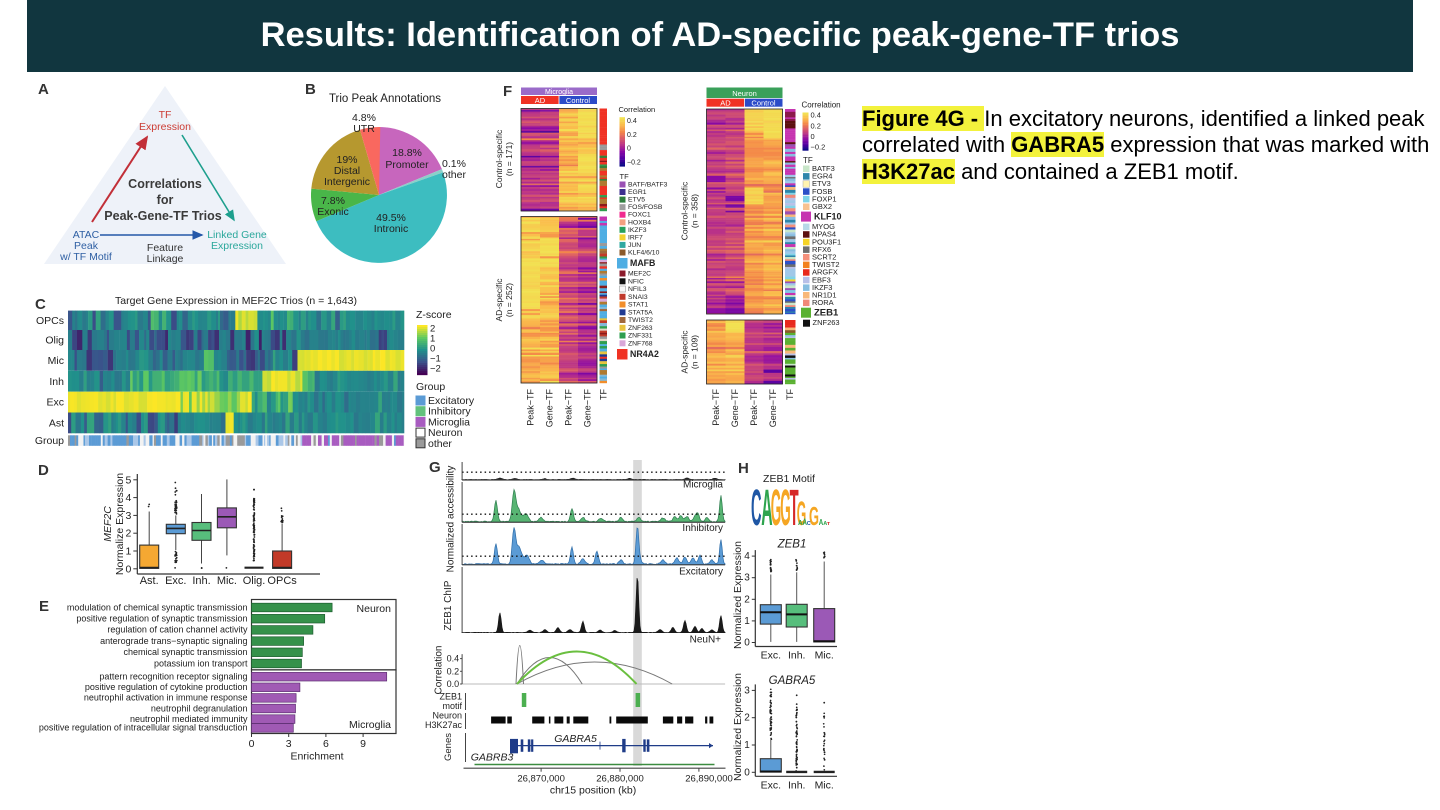  I want to click on svg-text: ZEB1 ChIP, so click(448, 605).